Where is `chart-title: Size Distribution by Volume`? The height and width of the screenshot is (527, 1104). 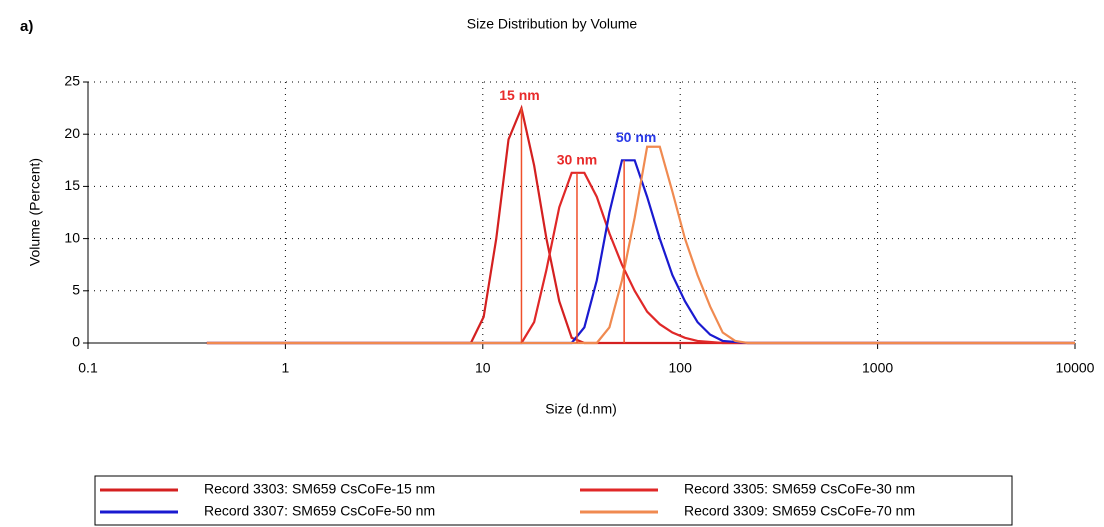
chart-title: Size Distribution by Volume is located at coordinates (552, 24).